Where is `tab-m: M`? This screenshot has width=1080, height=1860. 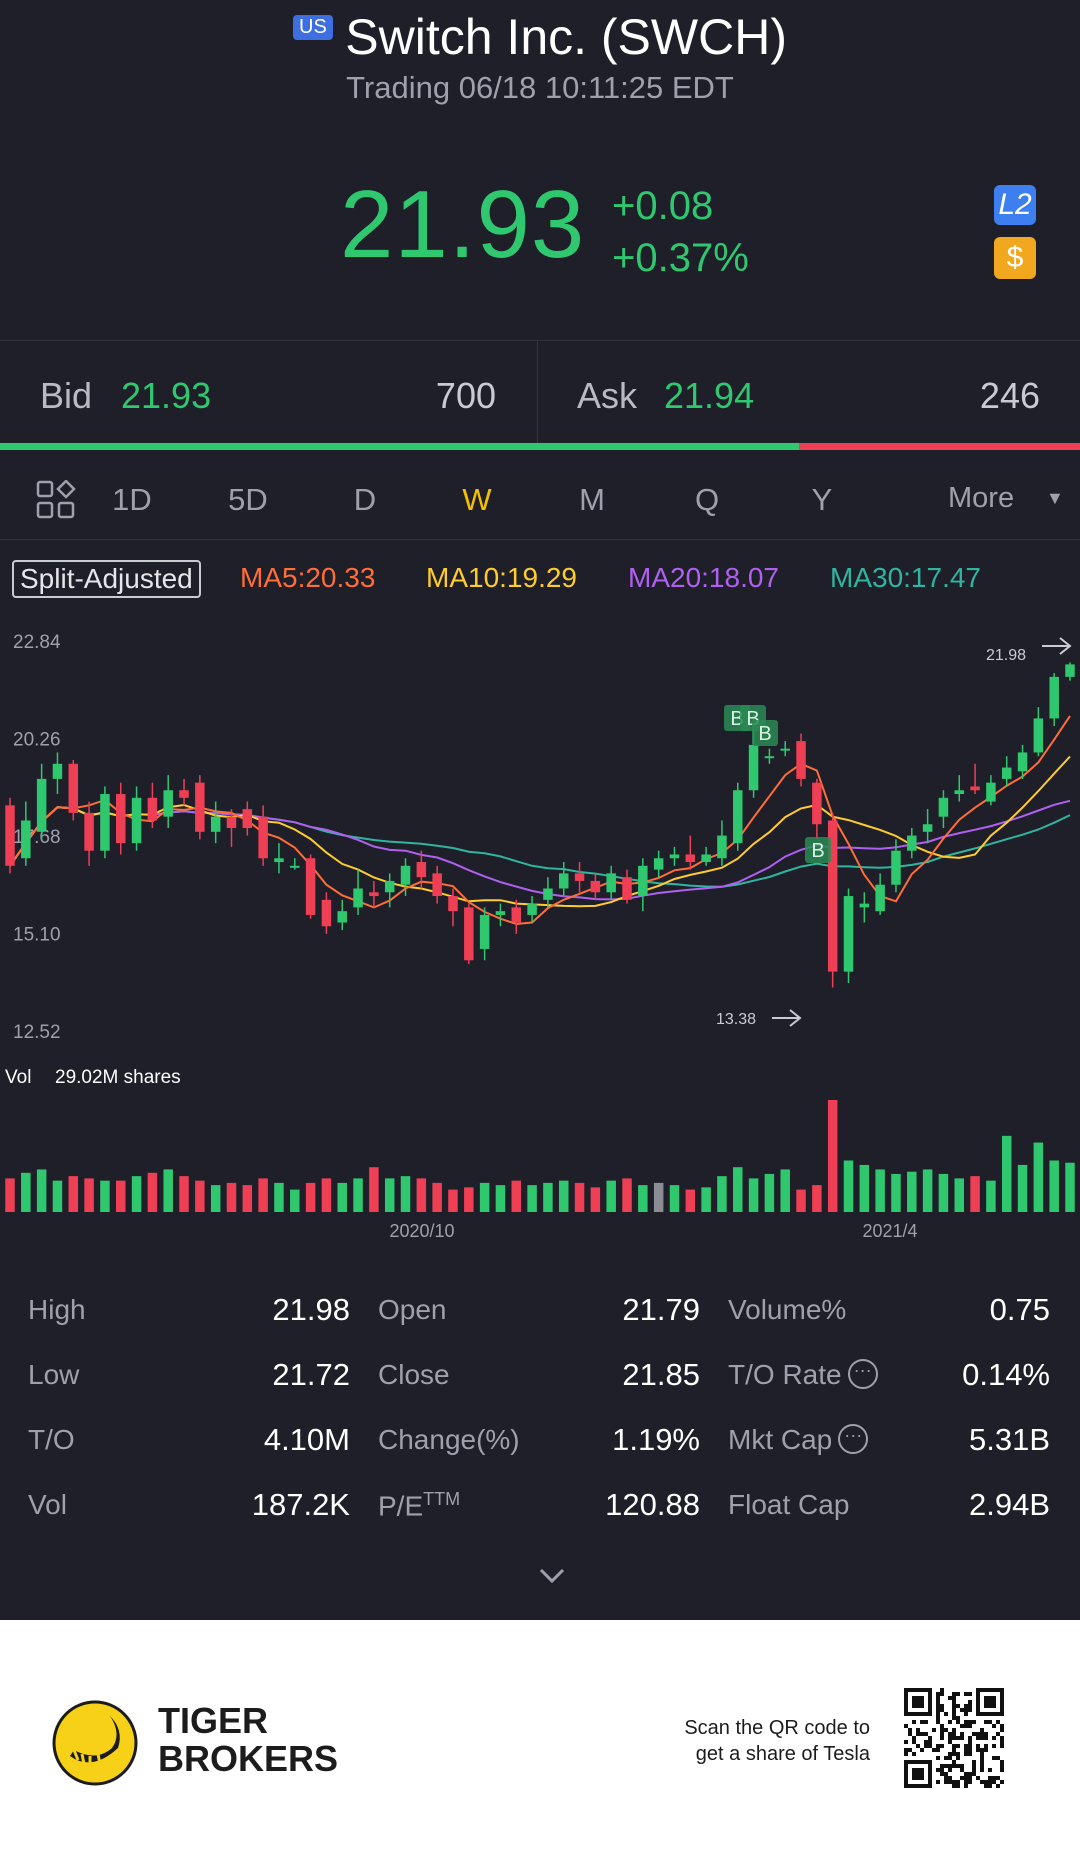 tab-m: M is located at coordinates (592, 499).